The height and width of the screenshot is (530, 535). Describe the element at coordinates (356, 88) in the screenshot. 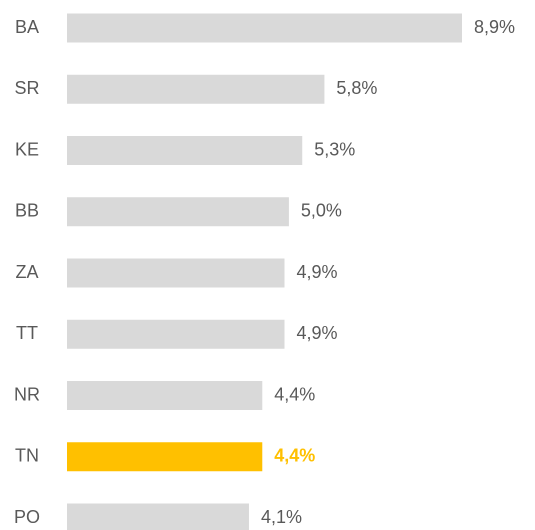

I see `value-label: 5,8%` at that location.